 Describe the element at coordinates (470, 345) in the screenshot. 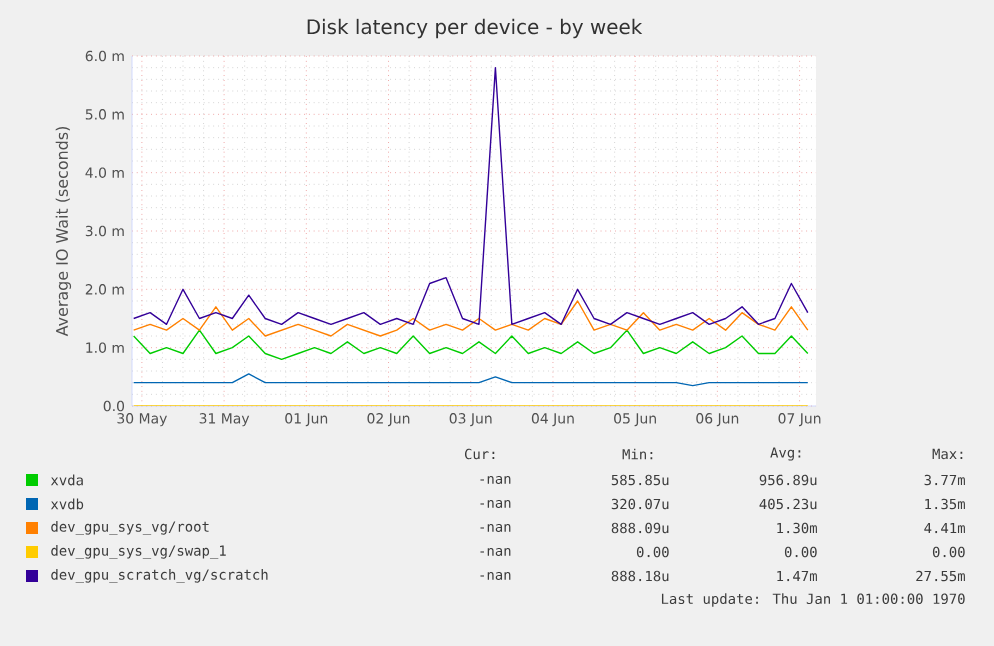

I see `line-series` at that location.